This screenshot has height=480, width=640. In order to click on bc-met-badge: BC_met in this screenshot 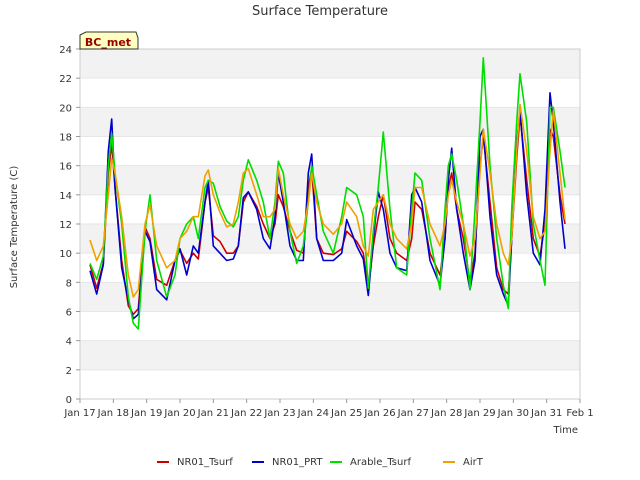, I will do `click(109, 40)`.